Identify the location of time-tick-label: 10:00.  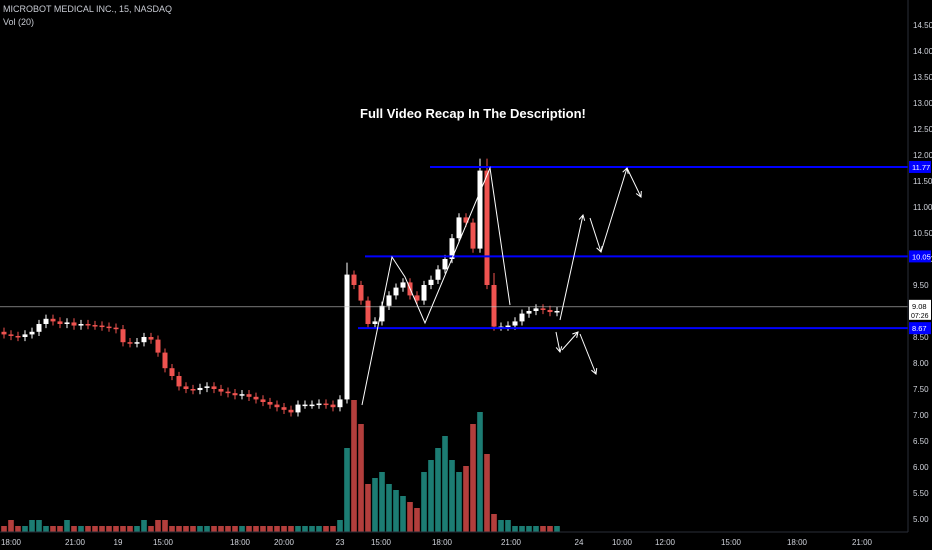
(622, 542).